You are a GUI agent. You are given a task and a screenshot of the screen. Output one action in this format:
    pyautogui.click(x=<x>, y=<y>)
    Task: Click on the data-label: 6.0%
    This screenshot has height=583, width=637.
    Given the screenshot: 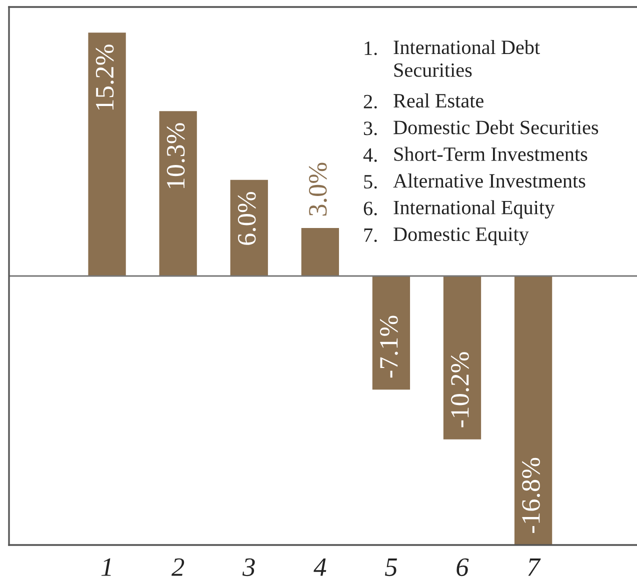 What is the action you would take?
    pyautogui.click(x=247, y=218)
    